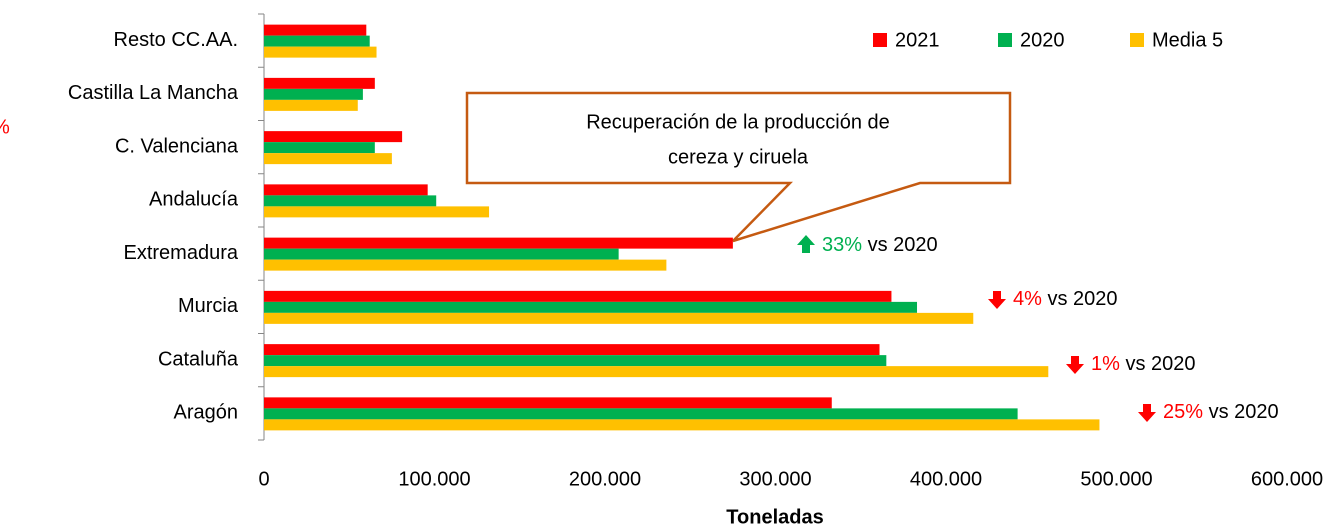  Describe the element at coordinates (738, 122) in the screenshot. I see `callout-text: Recuperación de la producción de` at that location.